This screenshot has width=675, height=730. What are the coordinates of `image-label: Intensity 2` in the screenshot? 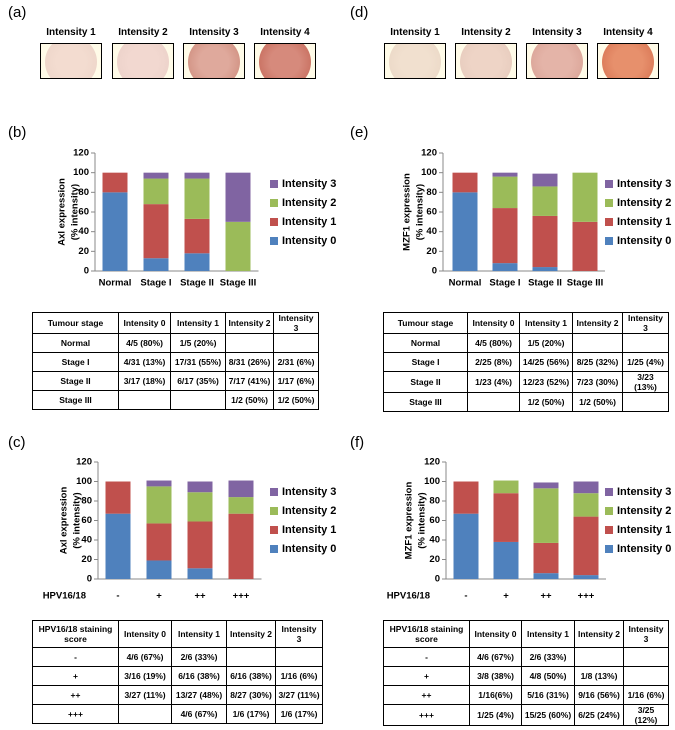 It's located at (486, 32).